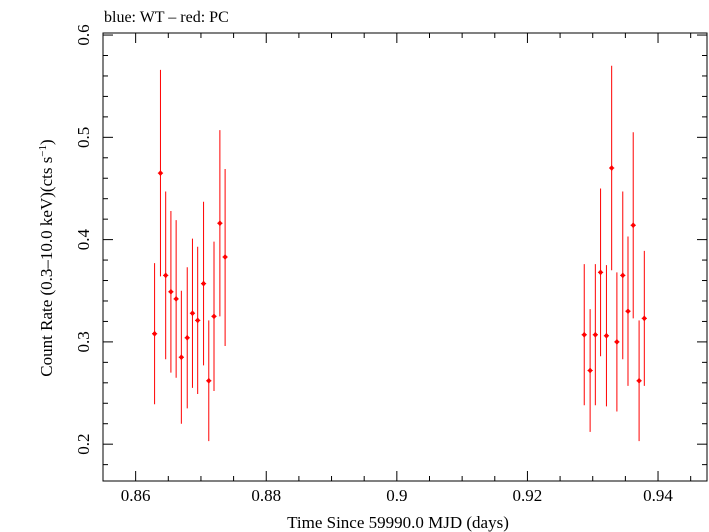 This screenshot has width=709, height=532. Describe the element at coordinates (658, 495) in the screenshot. I see `x-tick-label: 0.94` at that location.